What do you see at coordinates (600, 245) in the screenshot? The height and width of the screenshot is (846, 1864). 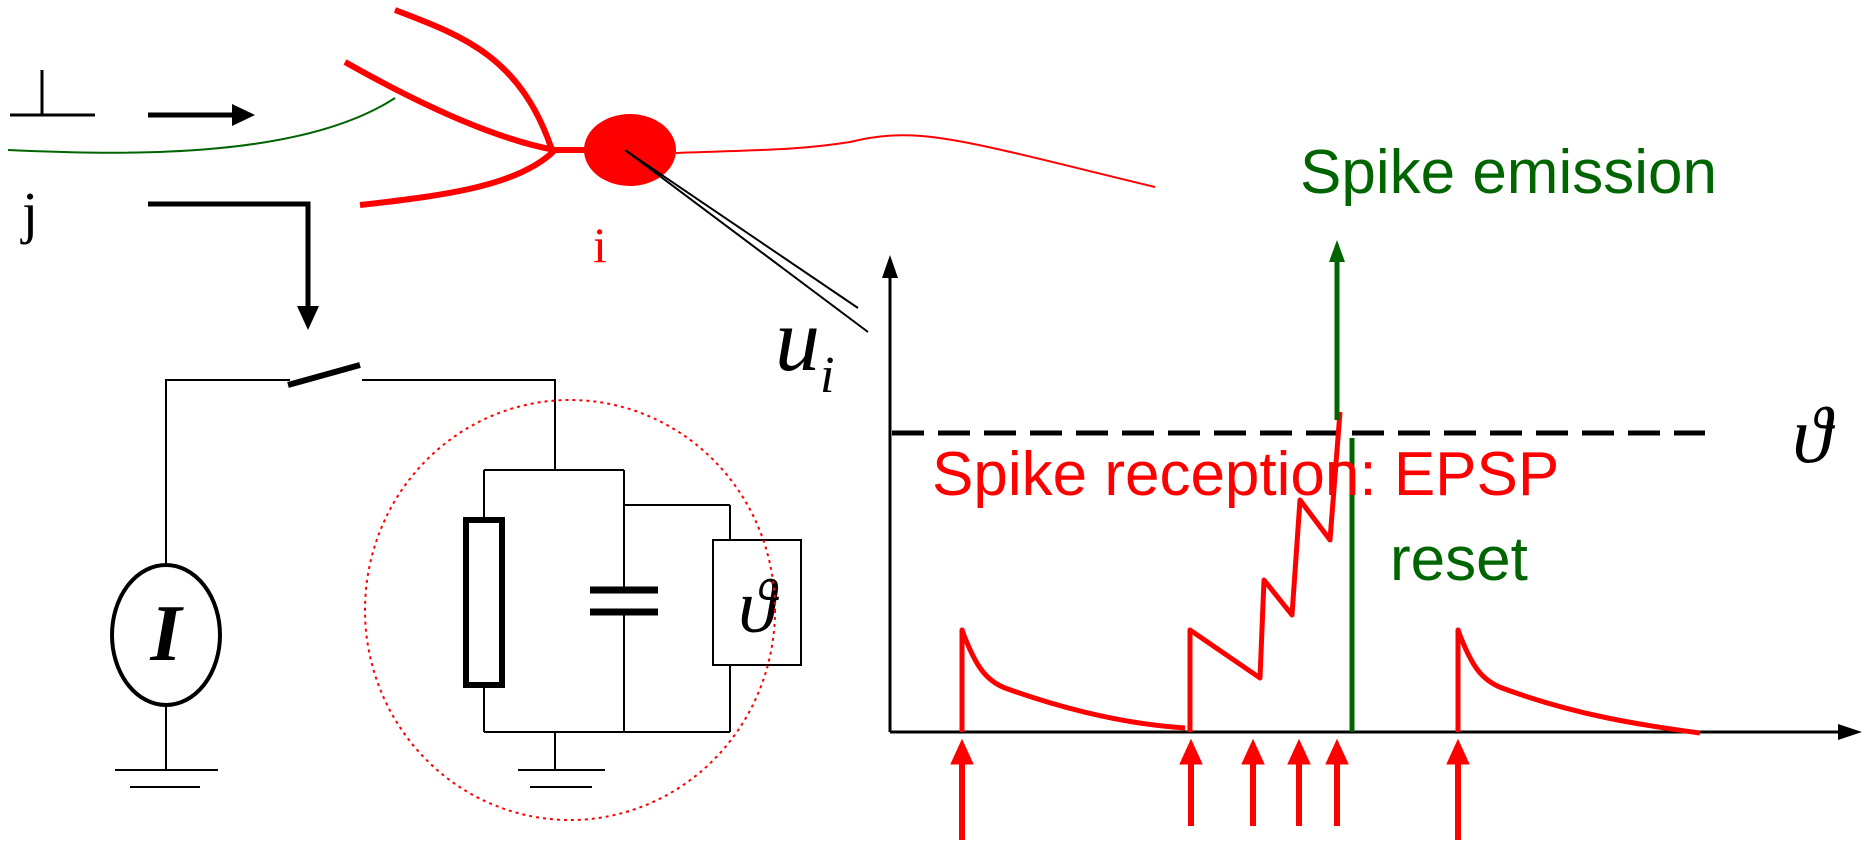 I see `postsynaptic-label: i` at bounding box center [600, 245].